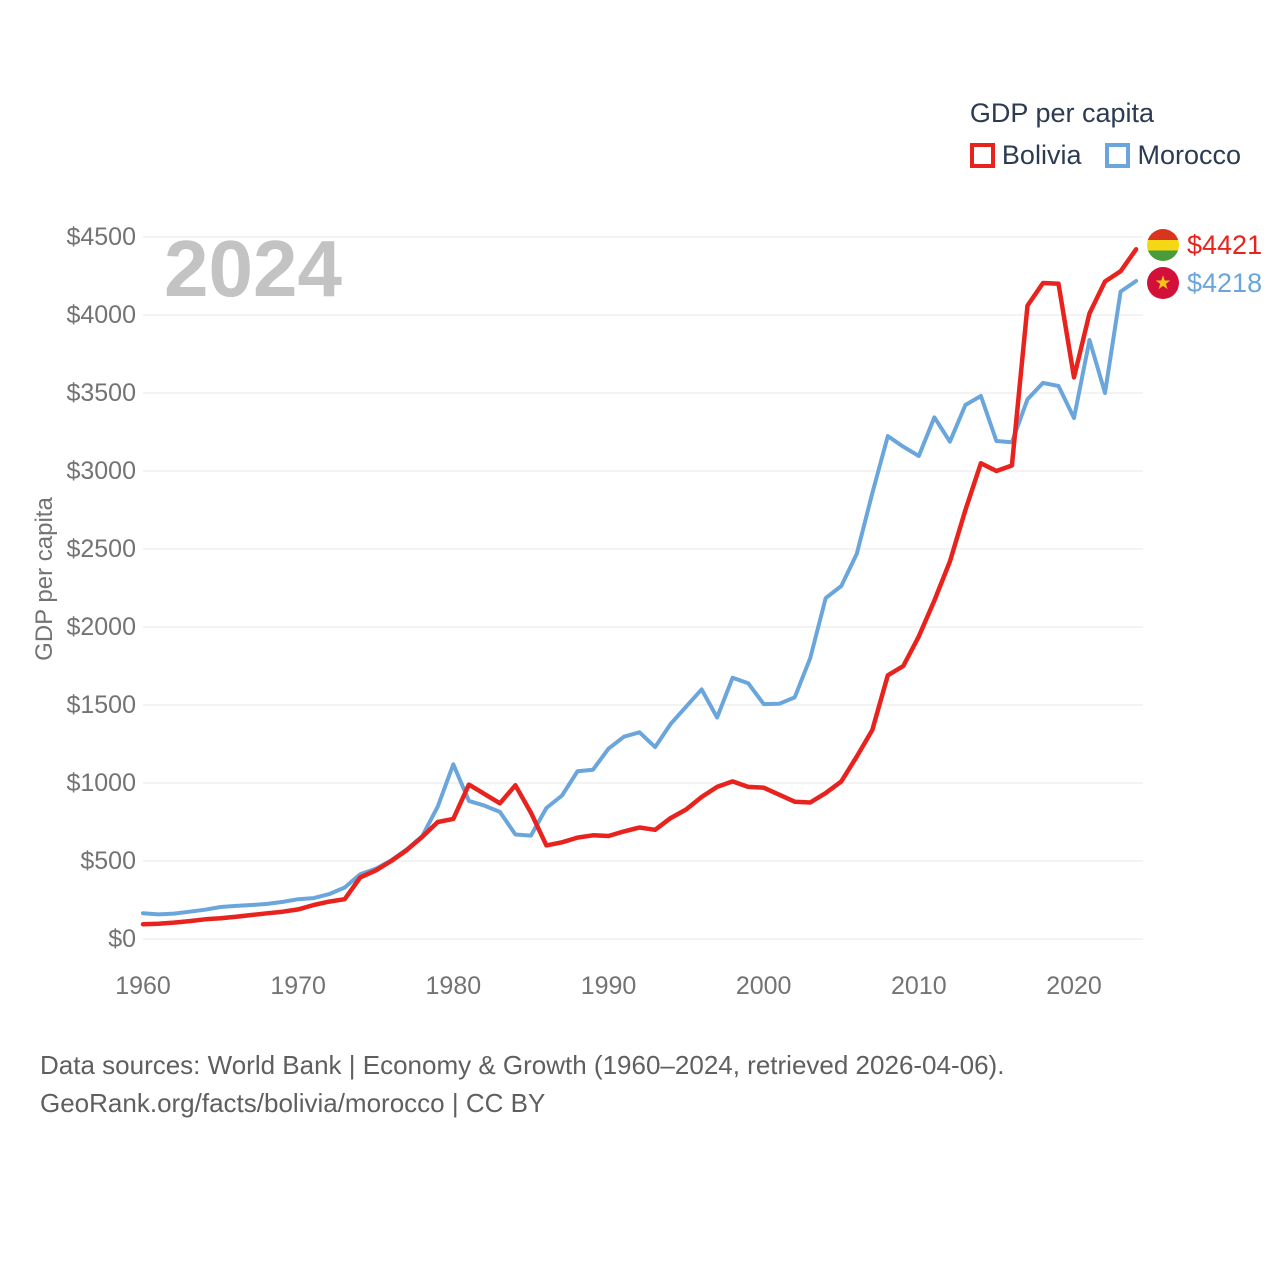 Image resolution: width=1280 pixels, height=1280 pixels. I want to click on morocco-flag-icon: ★, so click(1163, 283).